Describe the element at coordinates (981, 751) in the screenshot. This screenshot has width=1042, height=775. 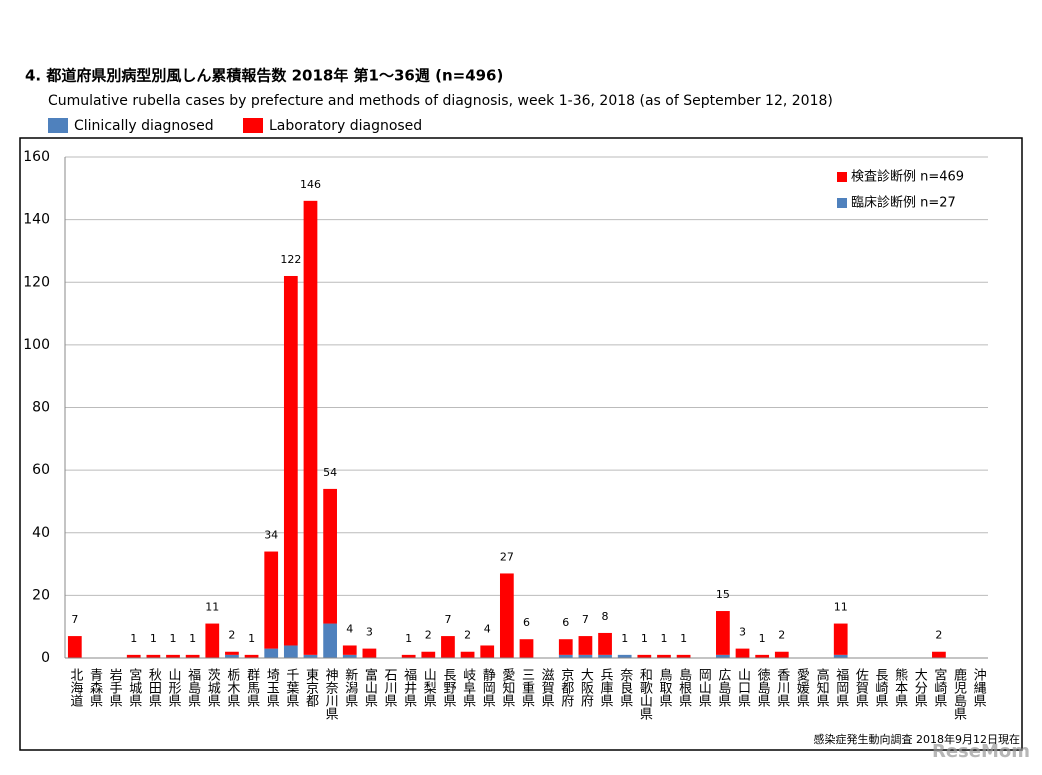
I see `watermark: ReseMom` at that location.